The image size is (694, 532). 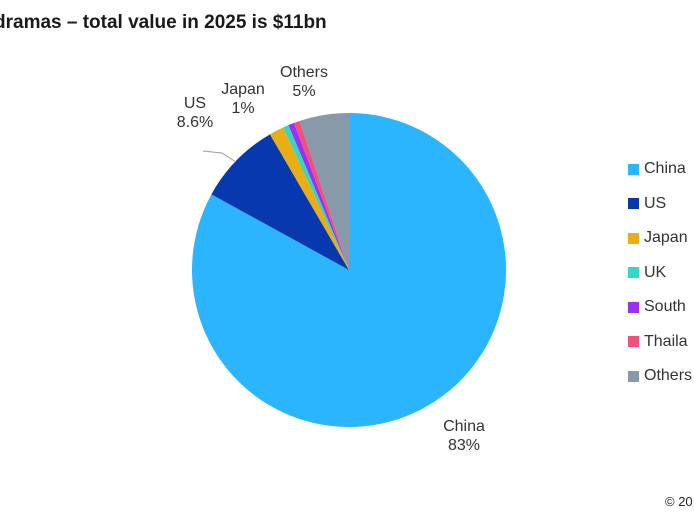 I want to click on legend-item-us: US, so click(x=660, y=204).